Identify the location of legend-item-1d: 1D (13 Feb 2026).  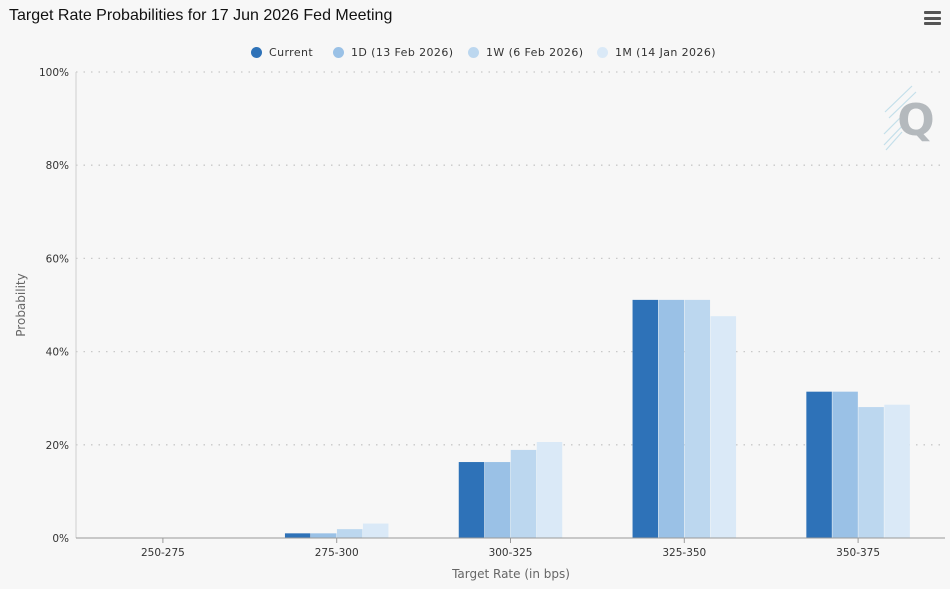
(393, 52).